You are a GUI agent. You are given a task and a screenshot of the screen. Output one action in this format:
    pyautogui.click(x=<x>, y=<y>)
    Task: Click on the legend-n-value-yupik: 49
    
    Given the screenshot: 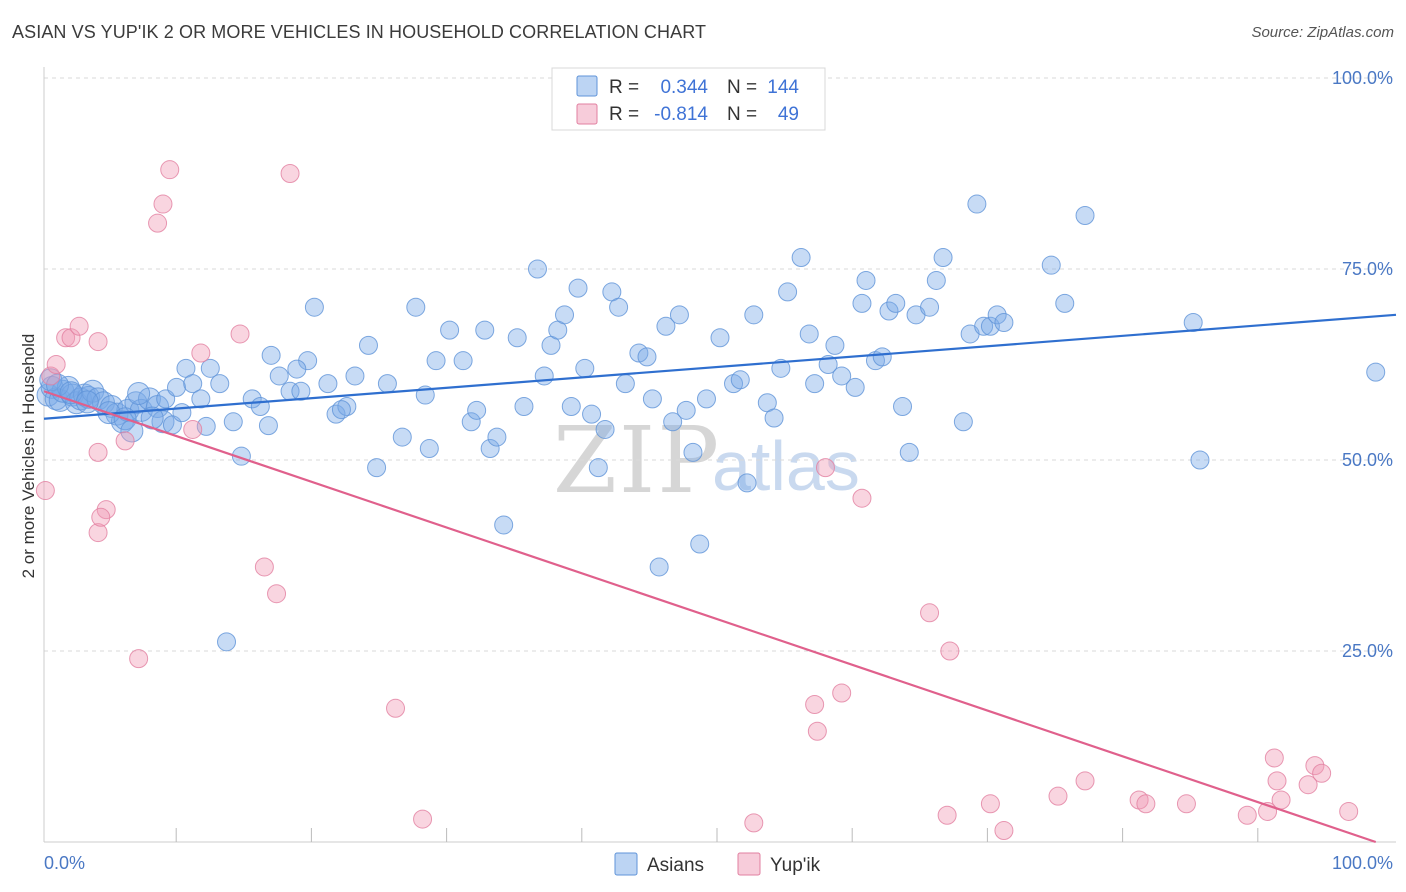 What is the action you would take?
    pyautogui.click(x=788, y=114)
    